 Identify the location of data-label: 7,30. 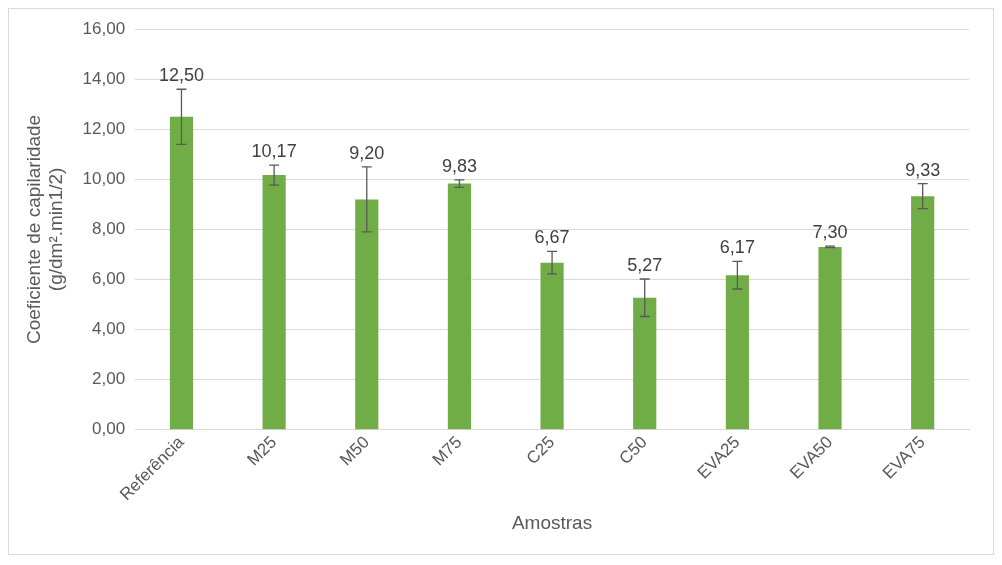
(830, 232).